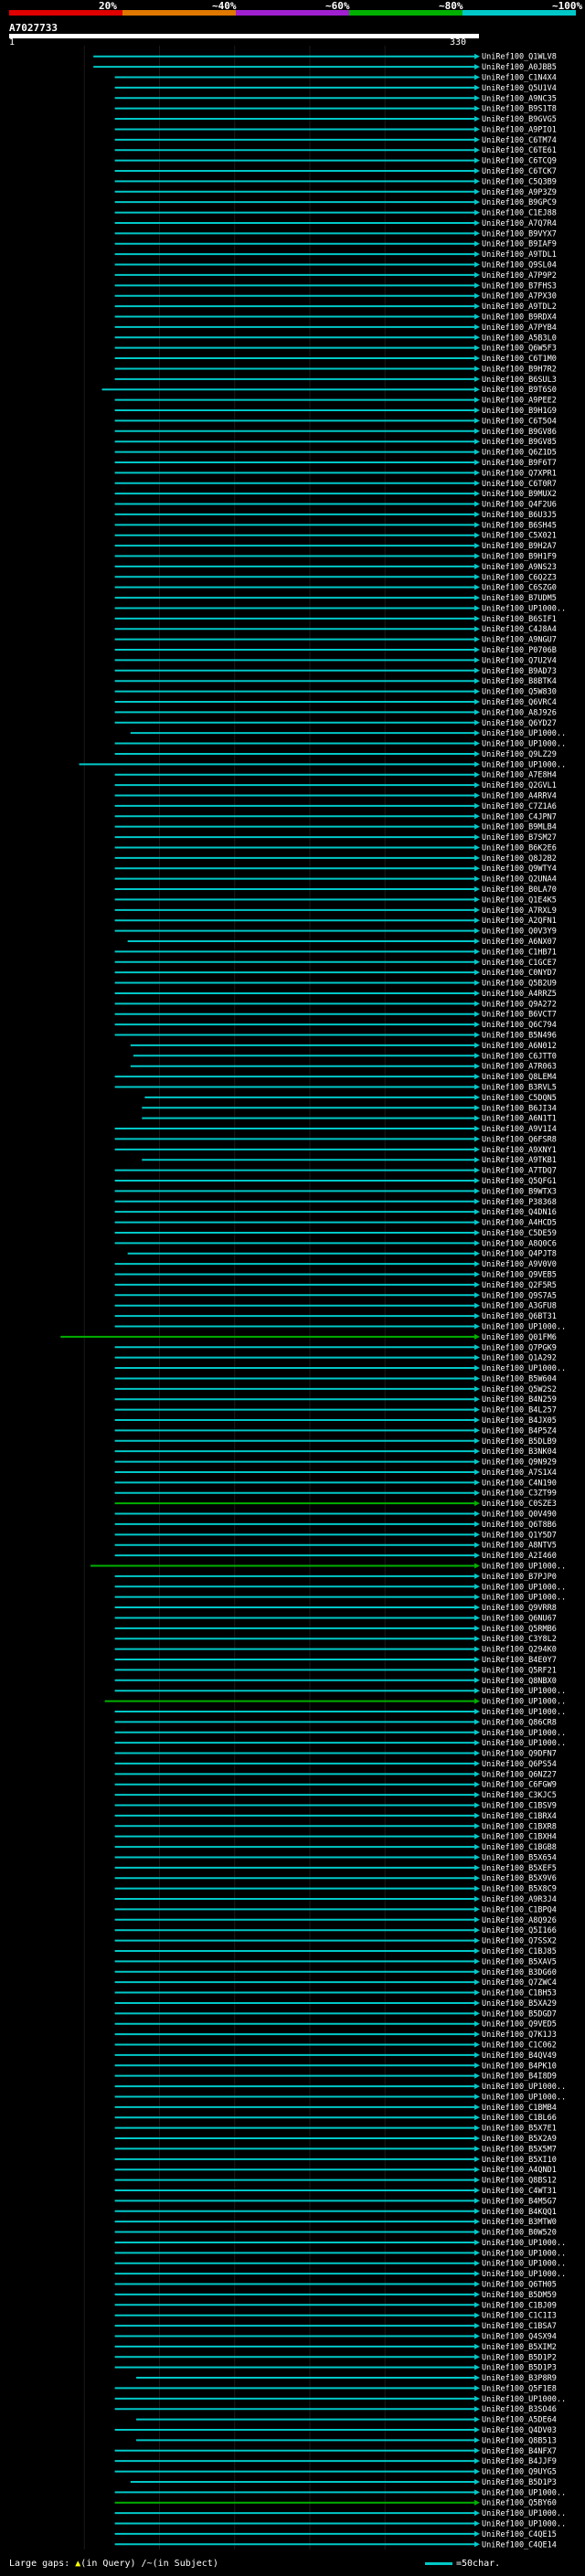  Describe the element at coordinates (336, 952) in the screenshot. I see `hit-row: UniRef100_C1HB71` at that location.